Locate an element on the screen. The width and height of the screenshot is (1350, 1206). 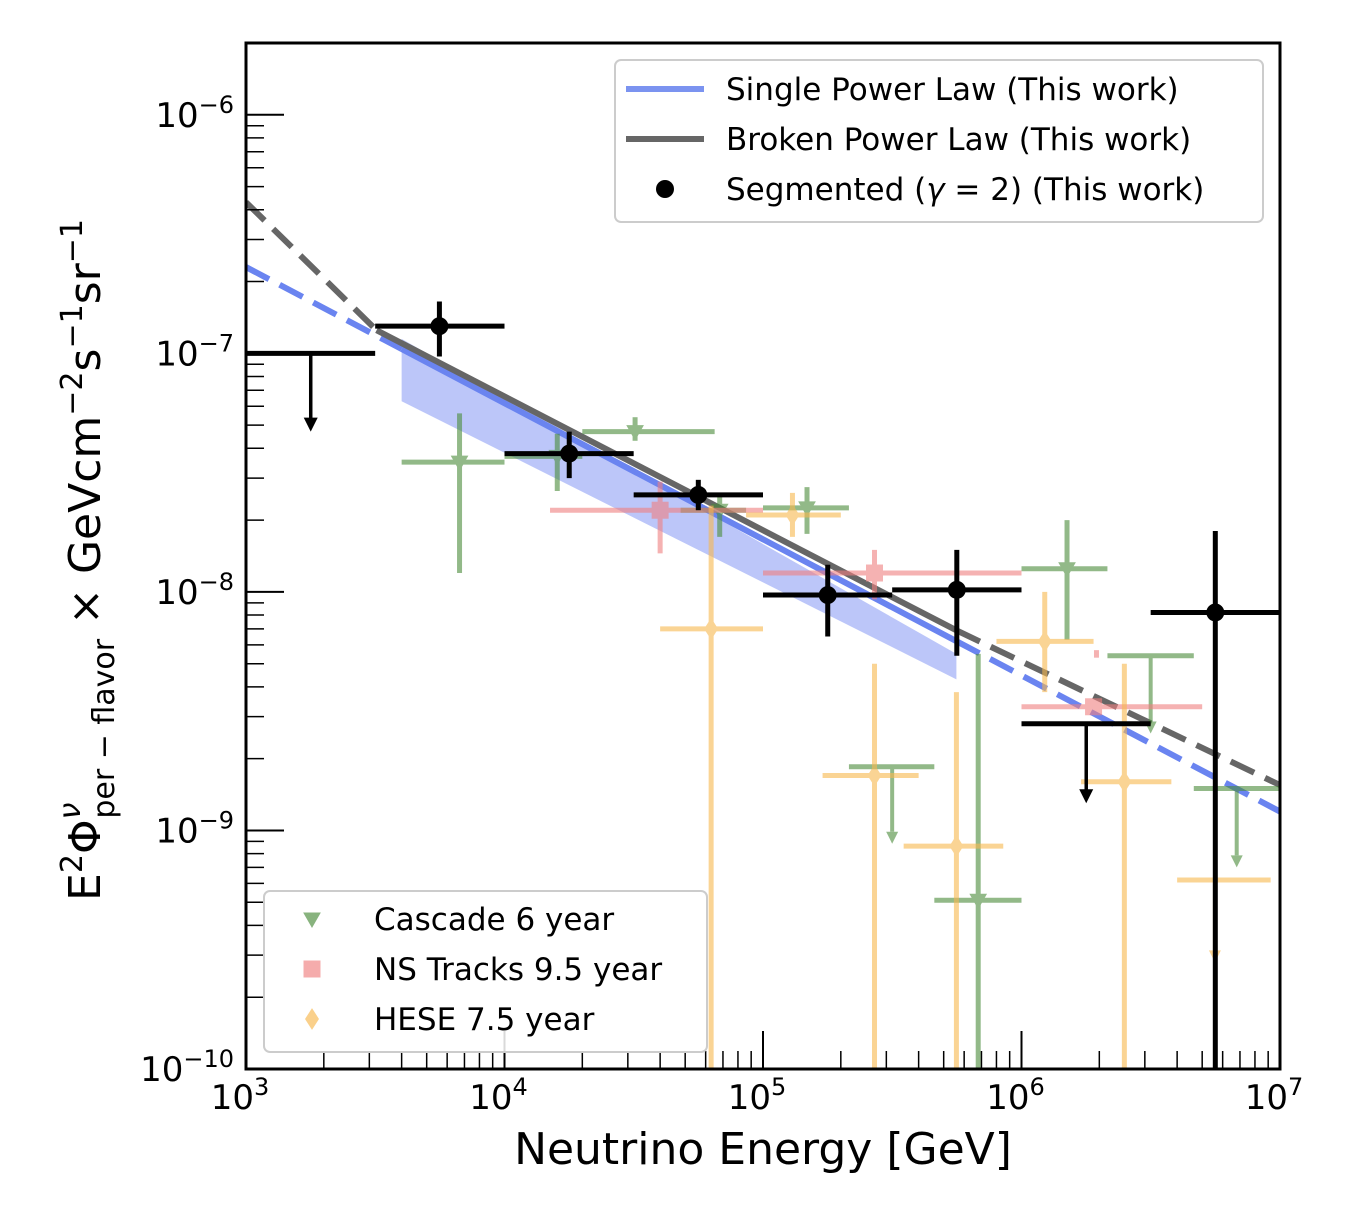
y-axis-title-part-6: −2 is located at coordinates (72, 393).